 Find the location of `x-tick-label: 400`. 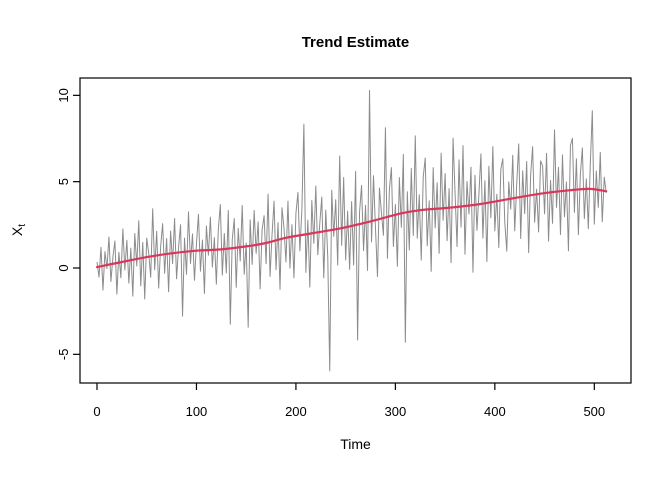

x-tick-label: 400 is located at coordinates (495, 411).